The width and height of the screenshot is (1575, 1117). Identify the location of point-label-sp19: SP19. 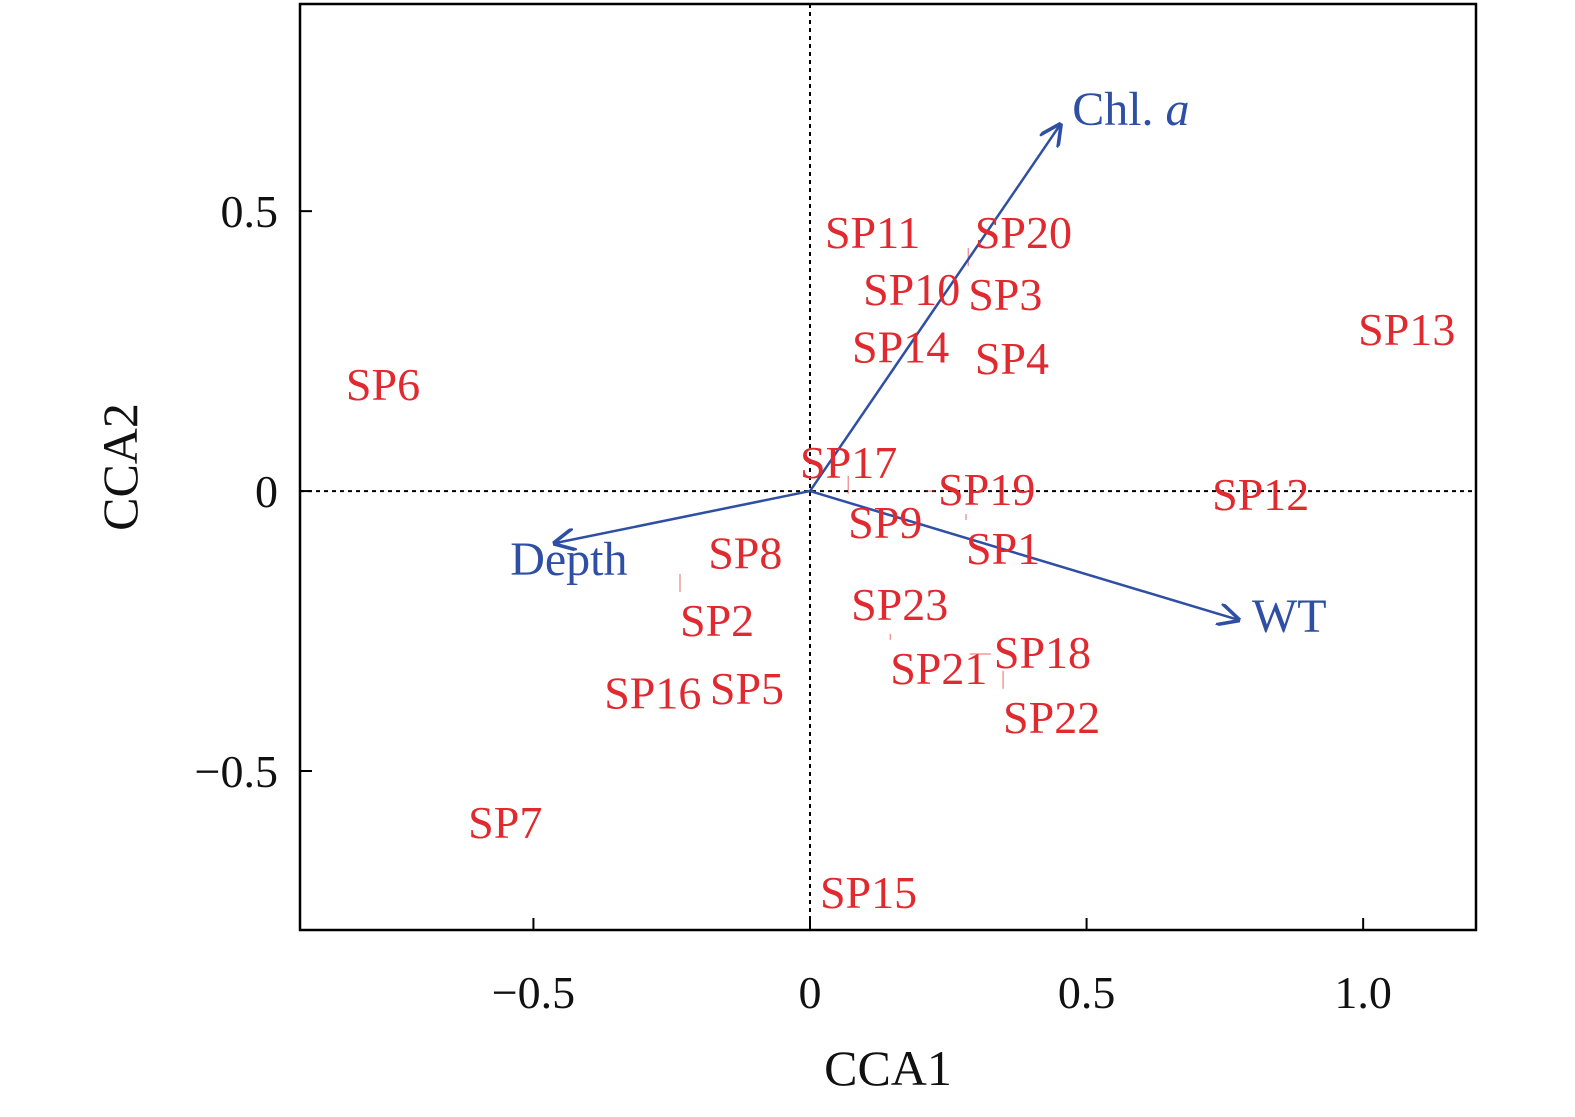
(986, 489).